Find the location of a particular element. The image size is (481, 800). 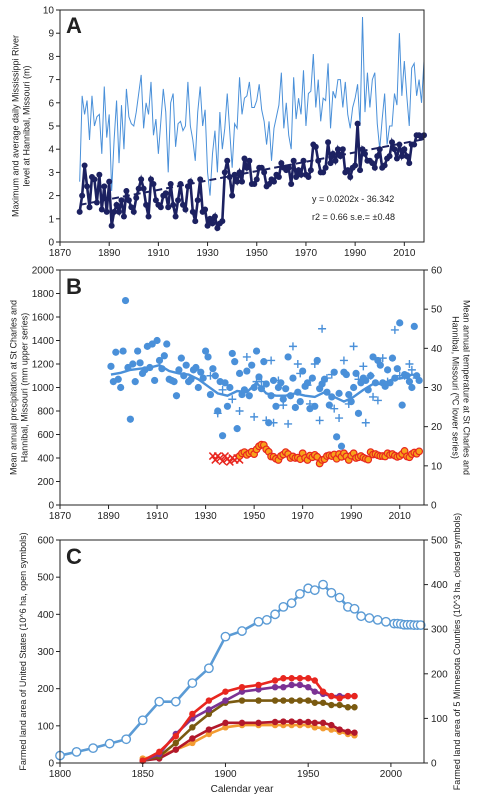

county-red-point is located at coordinates (192, 714).